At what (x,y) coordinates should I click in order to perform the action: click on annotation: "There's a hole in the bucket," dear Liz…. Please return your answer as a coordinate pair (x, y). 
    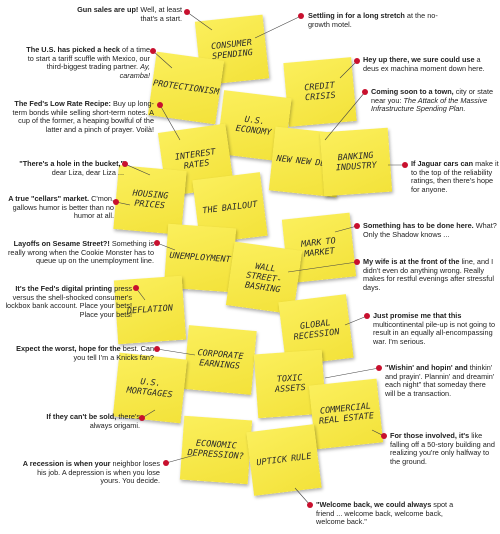
    Looking at the image, I should click on (64, 168).